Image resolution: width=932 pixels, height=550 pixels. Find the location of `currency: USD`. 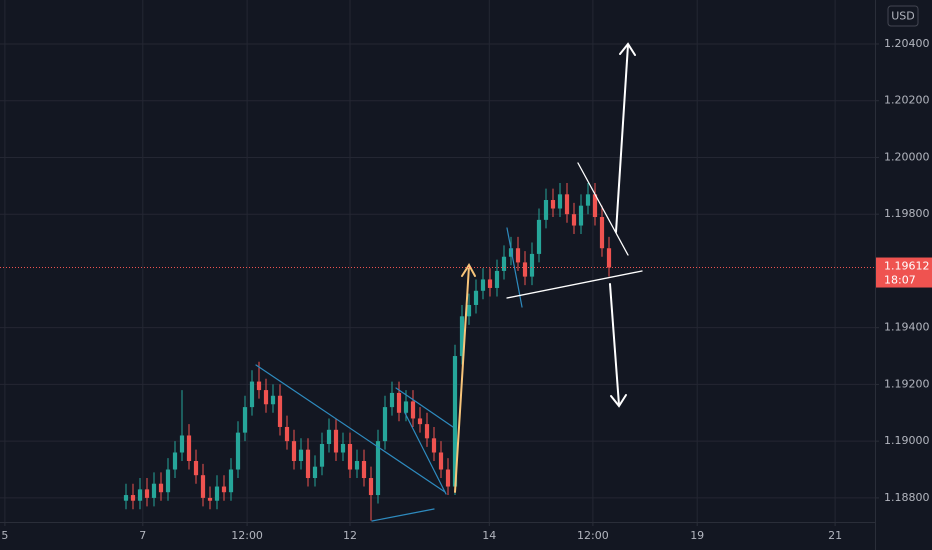

currency: USD is located at coordinates (903, 16).